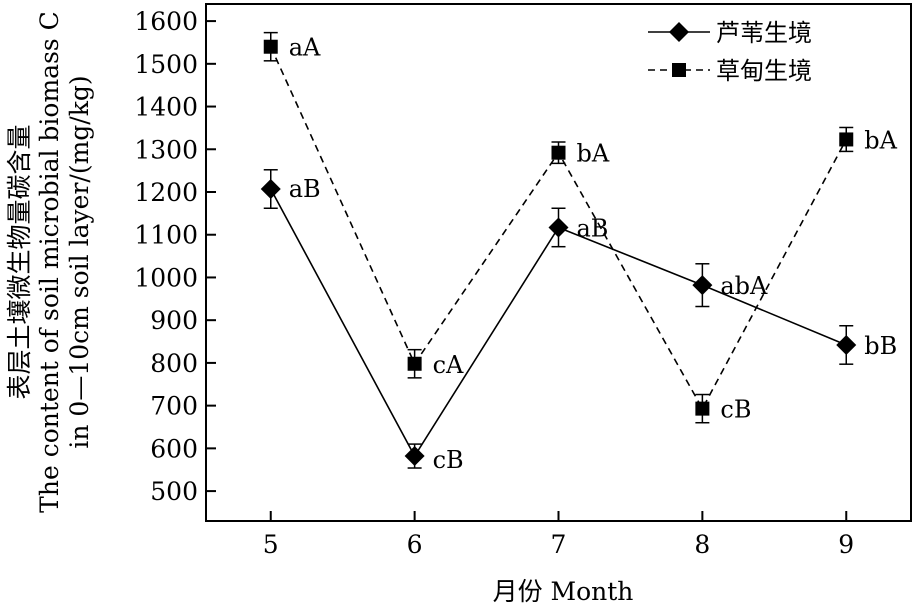 The image size is (915, 608). What do you see at coordinates (448, 365) in the screenshot?
I see `data-label: cA` at bounding box center [448, 365].